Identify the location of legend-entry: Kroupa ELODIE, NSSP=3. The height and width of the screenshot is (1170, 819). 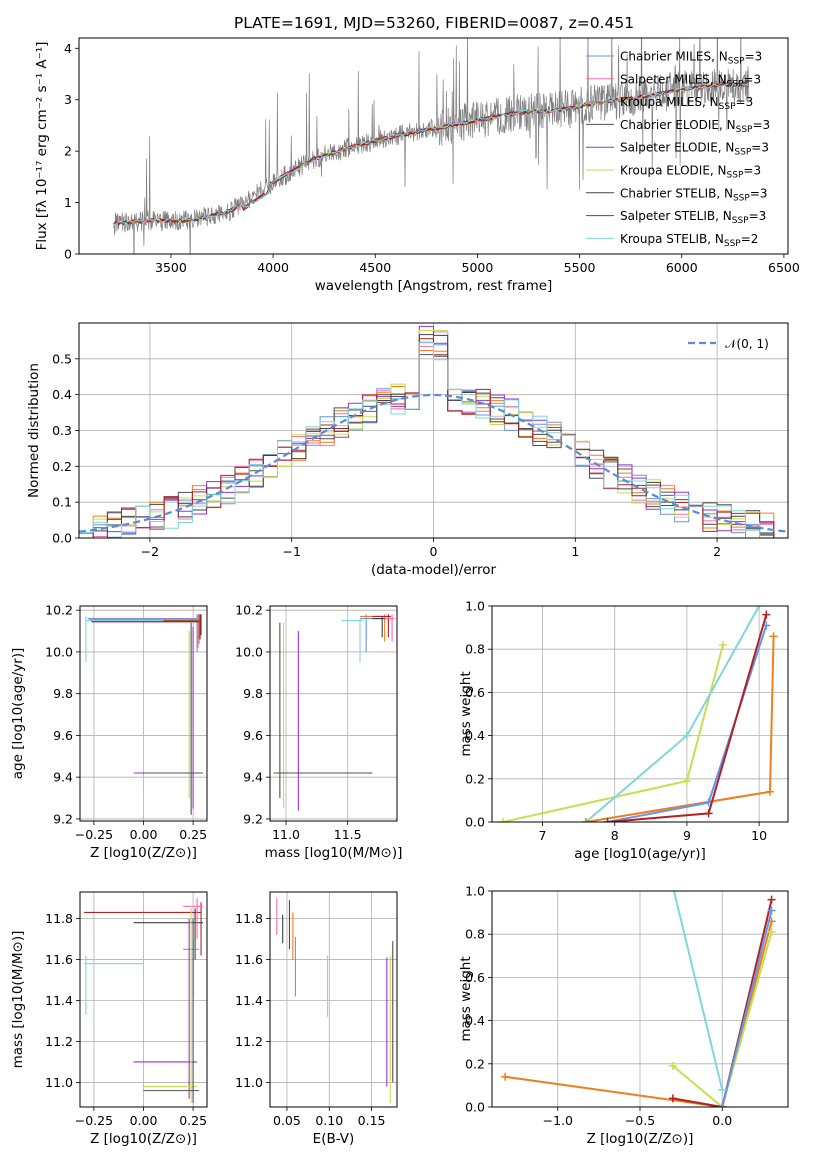
(690, 172).